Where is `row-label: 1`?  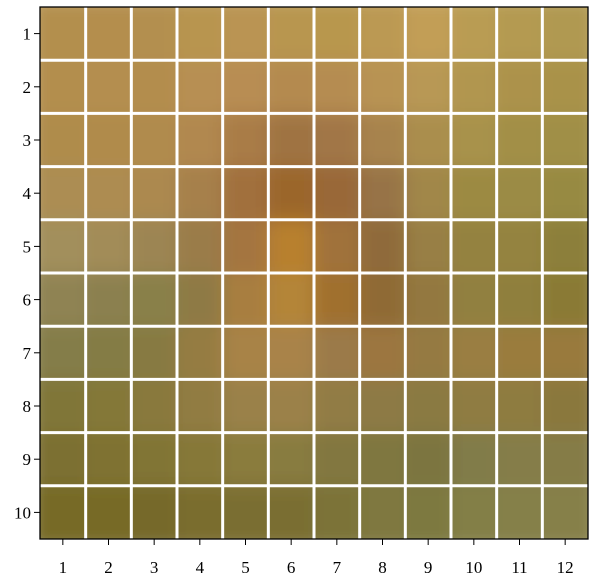 row-label: 1 is located at coordinates (27, 34).